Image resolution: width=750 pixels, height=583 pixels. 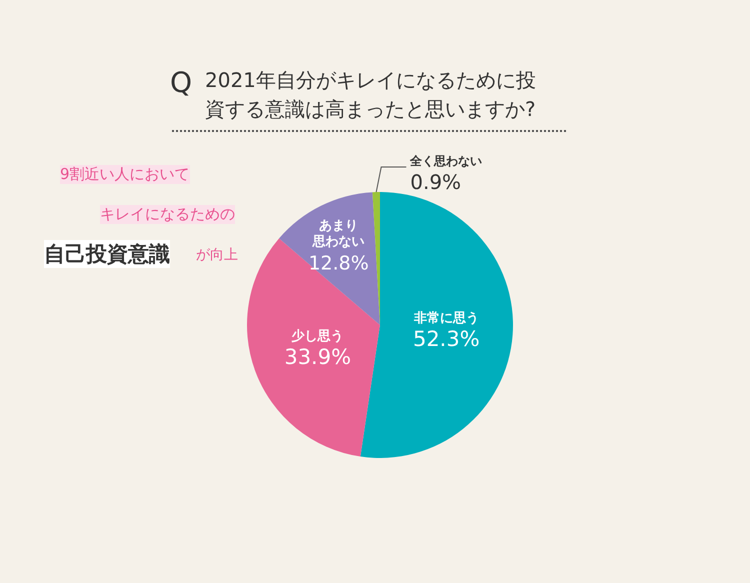 I want to click on text: 9割近い人において, so click(x=125, y=174).